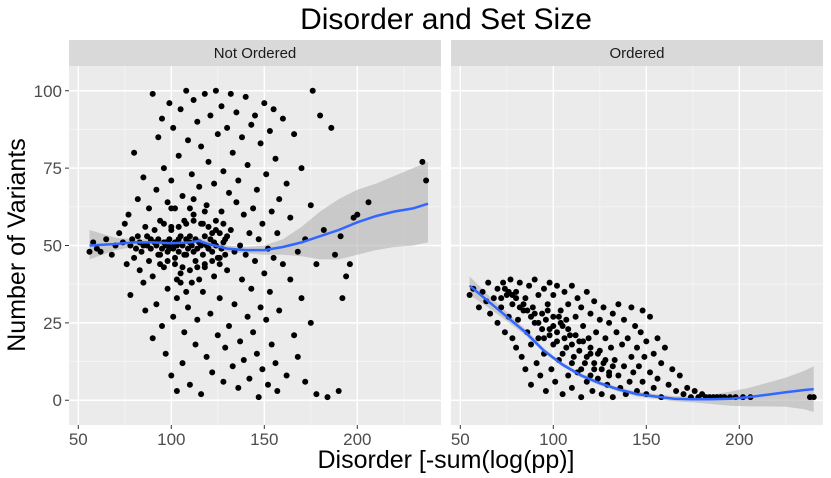 This screenshot has height=478, width=831. I want to click on smooth-line-not-ordered, so click(259, 227).